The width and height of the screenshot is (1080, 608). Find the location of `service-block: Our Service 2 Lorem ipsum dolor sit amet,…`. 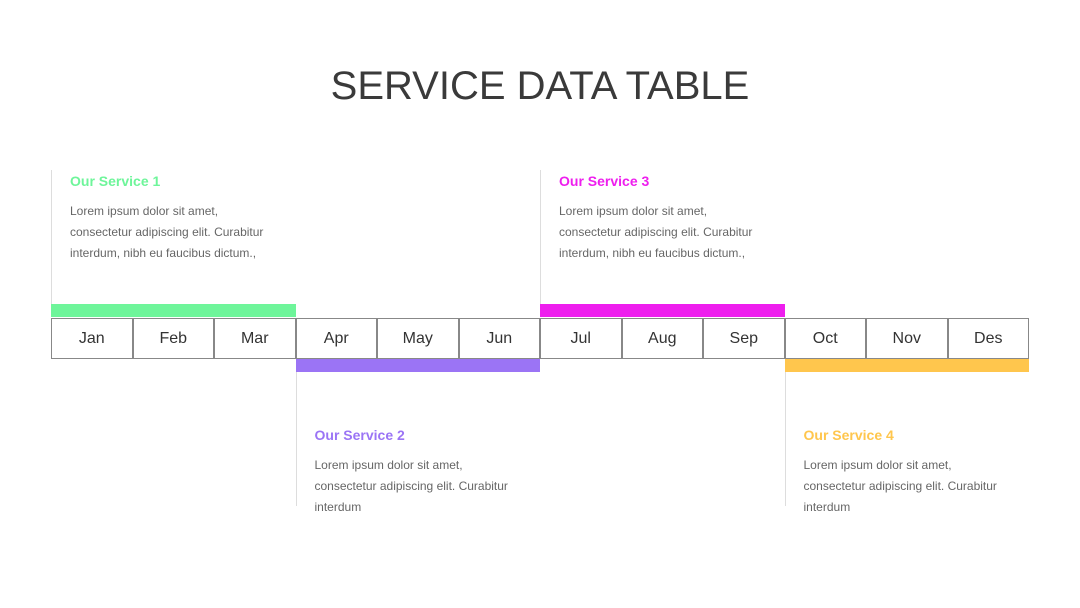

service-block: Our Service 2 Lorem ipsum dolor sit amet,… is located at coordinates (430, 472).